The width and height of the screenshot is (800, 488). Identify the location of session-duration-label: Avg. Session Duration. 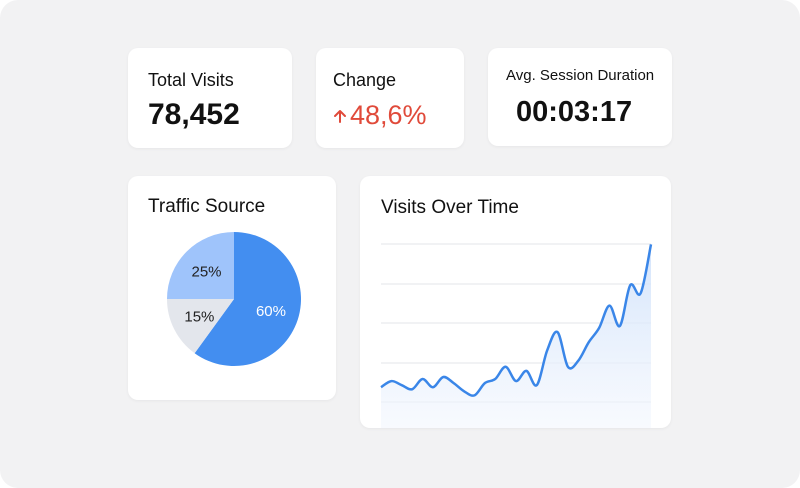
(580, 75).